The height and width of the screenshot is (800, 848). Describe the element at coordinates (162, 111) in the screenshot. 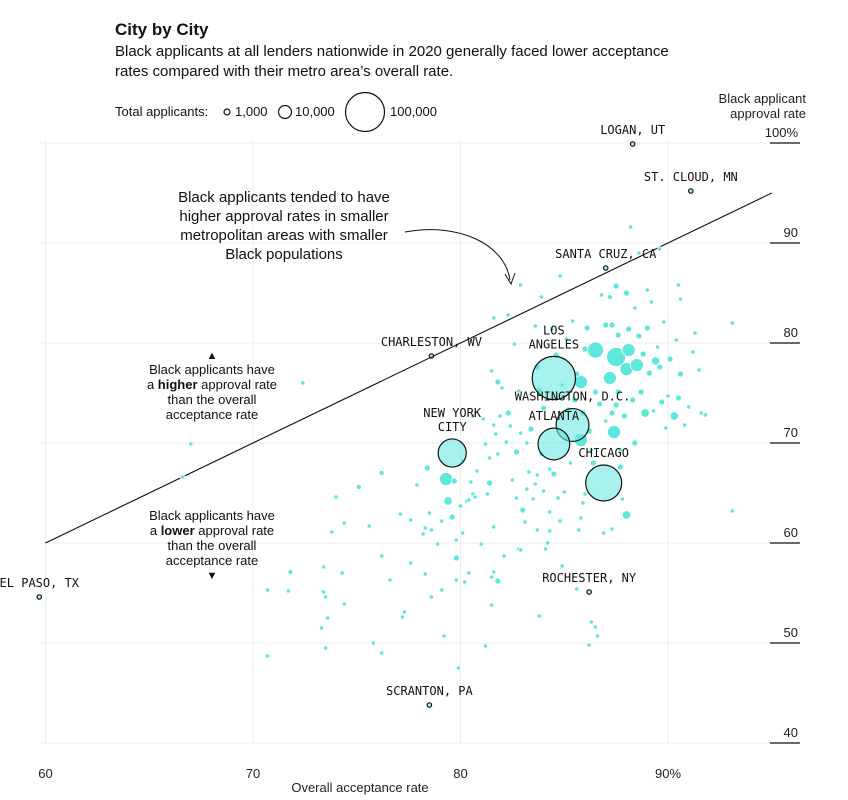

I see `legend-label: Total applicants:` at that location.